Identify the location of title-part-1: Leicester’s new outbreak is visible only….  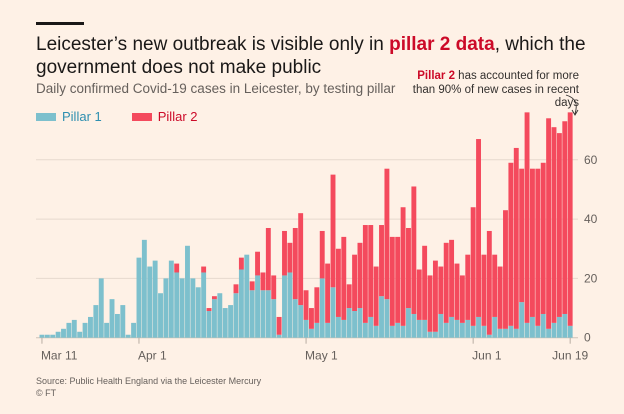
(213, 44).